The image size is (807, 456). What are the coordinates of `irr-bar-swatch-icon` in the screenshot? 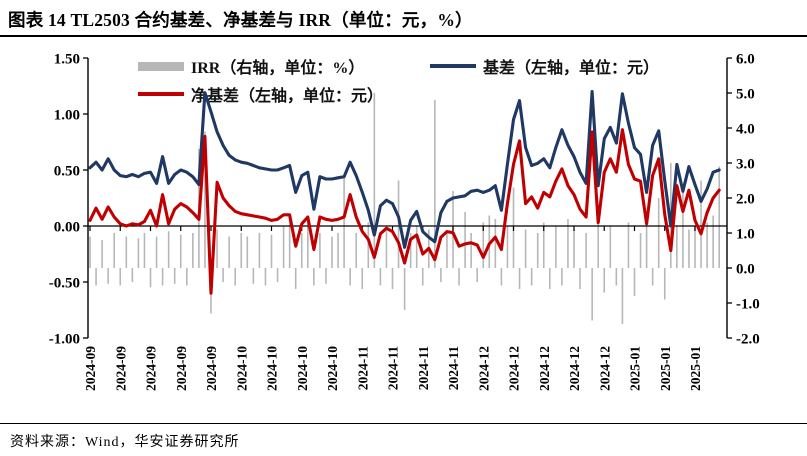 It's located at (161, 66).